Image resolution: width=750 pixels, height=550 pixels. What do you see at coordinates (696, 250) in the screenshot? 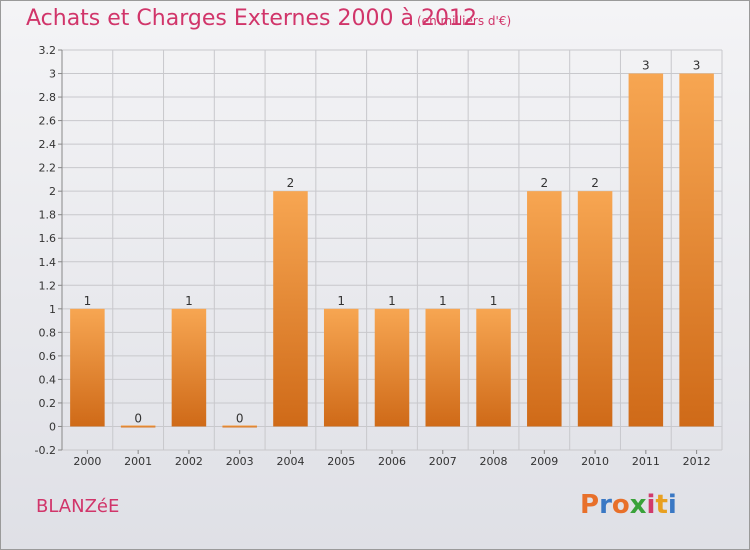
I see `bar-2012` at bounding box center [696, 250].